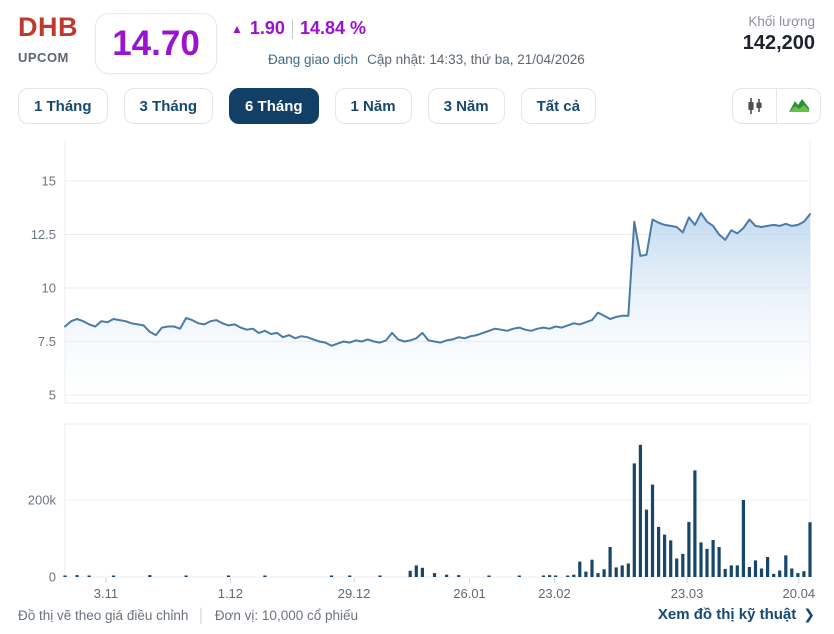  I want to click on svg-text: 15, so click(49, 181).